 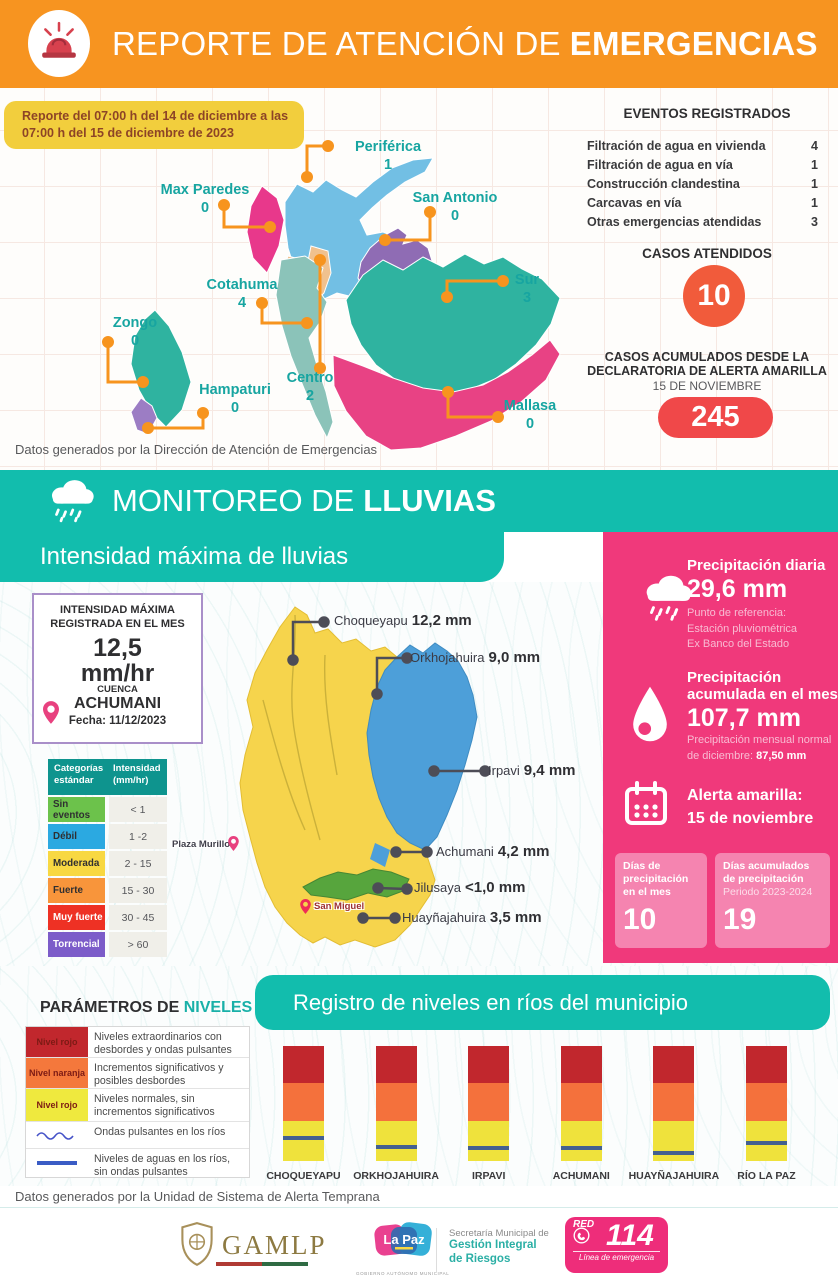 What do you see at coordinates (262, 1263) in the screenshot?
I see `gamlp-stripe` at bounding box center [262, 1263].